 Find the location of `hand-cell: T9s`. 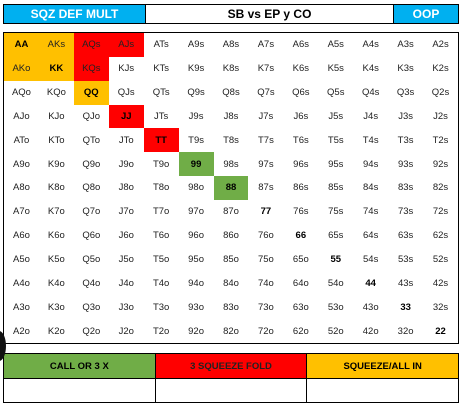

hand-cell: T9s is located at coordinates (196, 140).